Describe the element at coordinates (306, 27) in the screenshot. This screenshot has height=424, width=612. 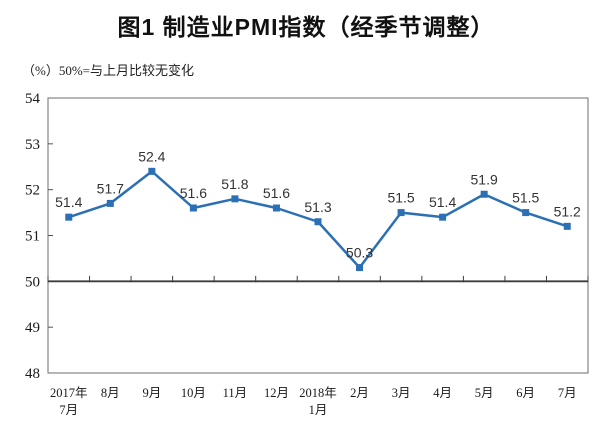
I see `chart-title: 图1 制造业PMI指数（经季节调整）` at that location.